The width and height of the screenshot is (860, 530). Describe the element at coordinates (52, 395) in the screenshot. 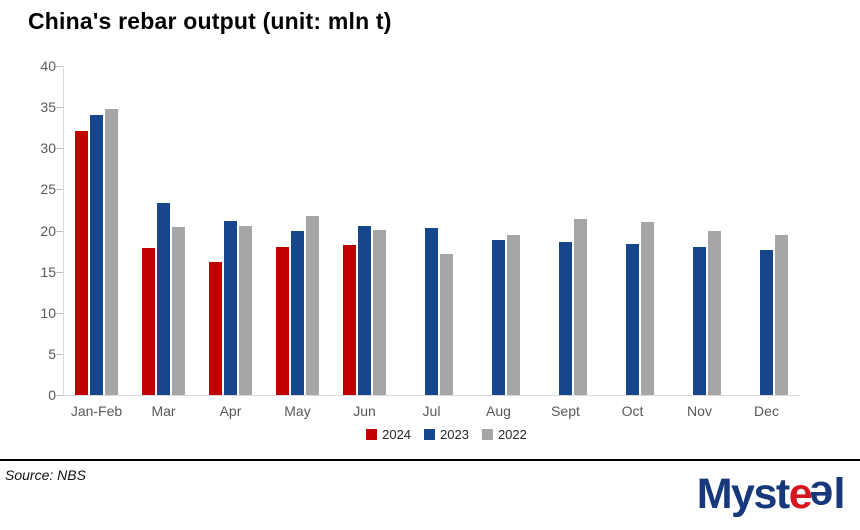

I see `y-axis-tick-label: 0` at that location.